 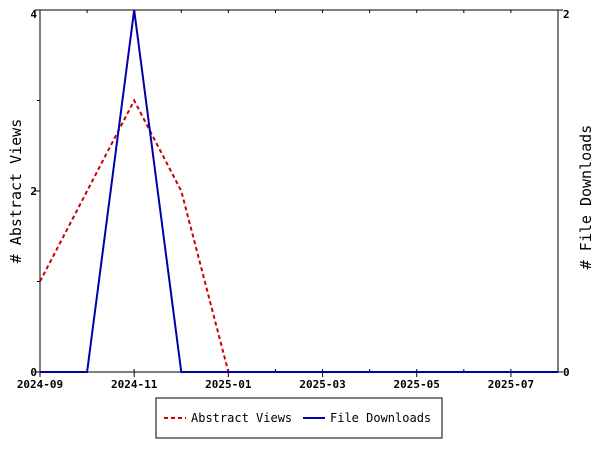 I want to click on x-tick-label: 2025-05, so click(x=417, y=384).